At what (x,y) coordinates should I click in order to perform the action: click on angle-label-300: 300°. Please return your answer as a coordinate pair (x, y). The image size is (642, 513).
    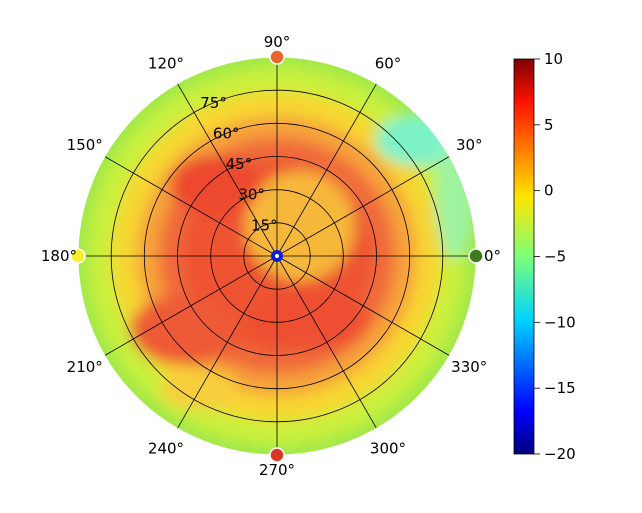
    Looking at the image, I should click on (388, 448).